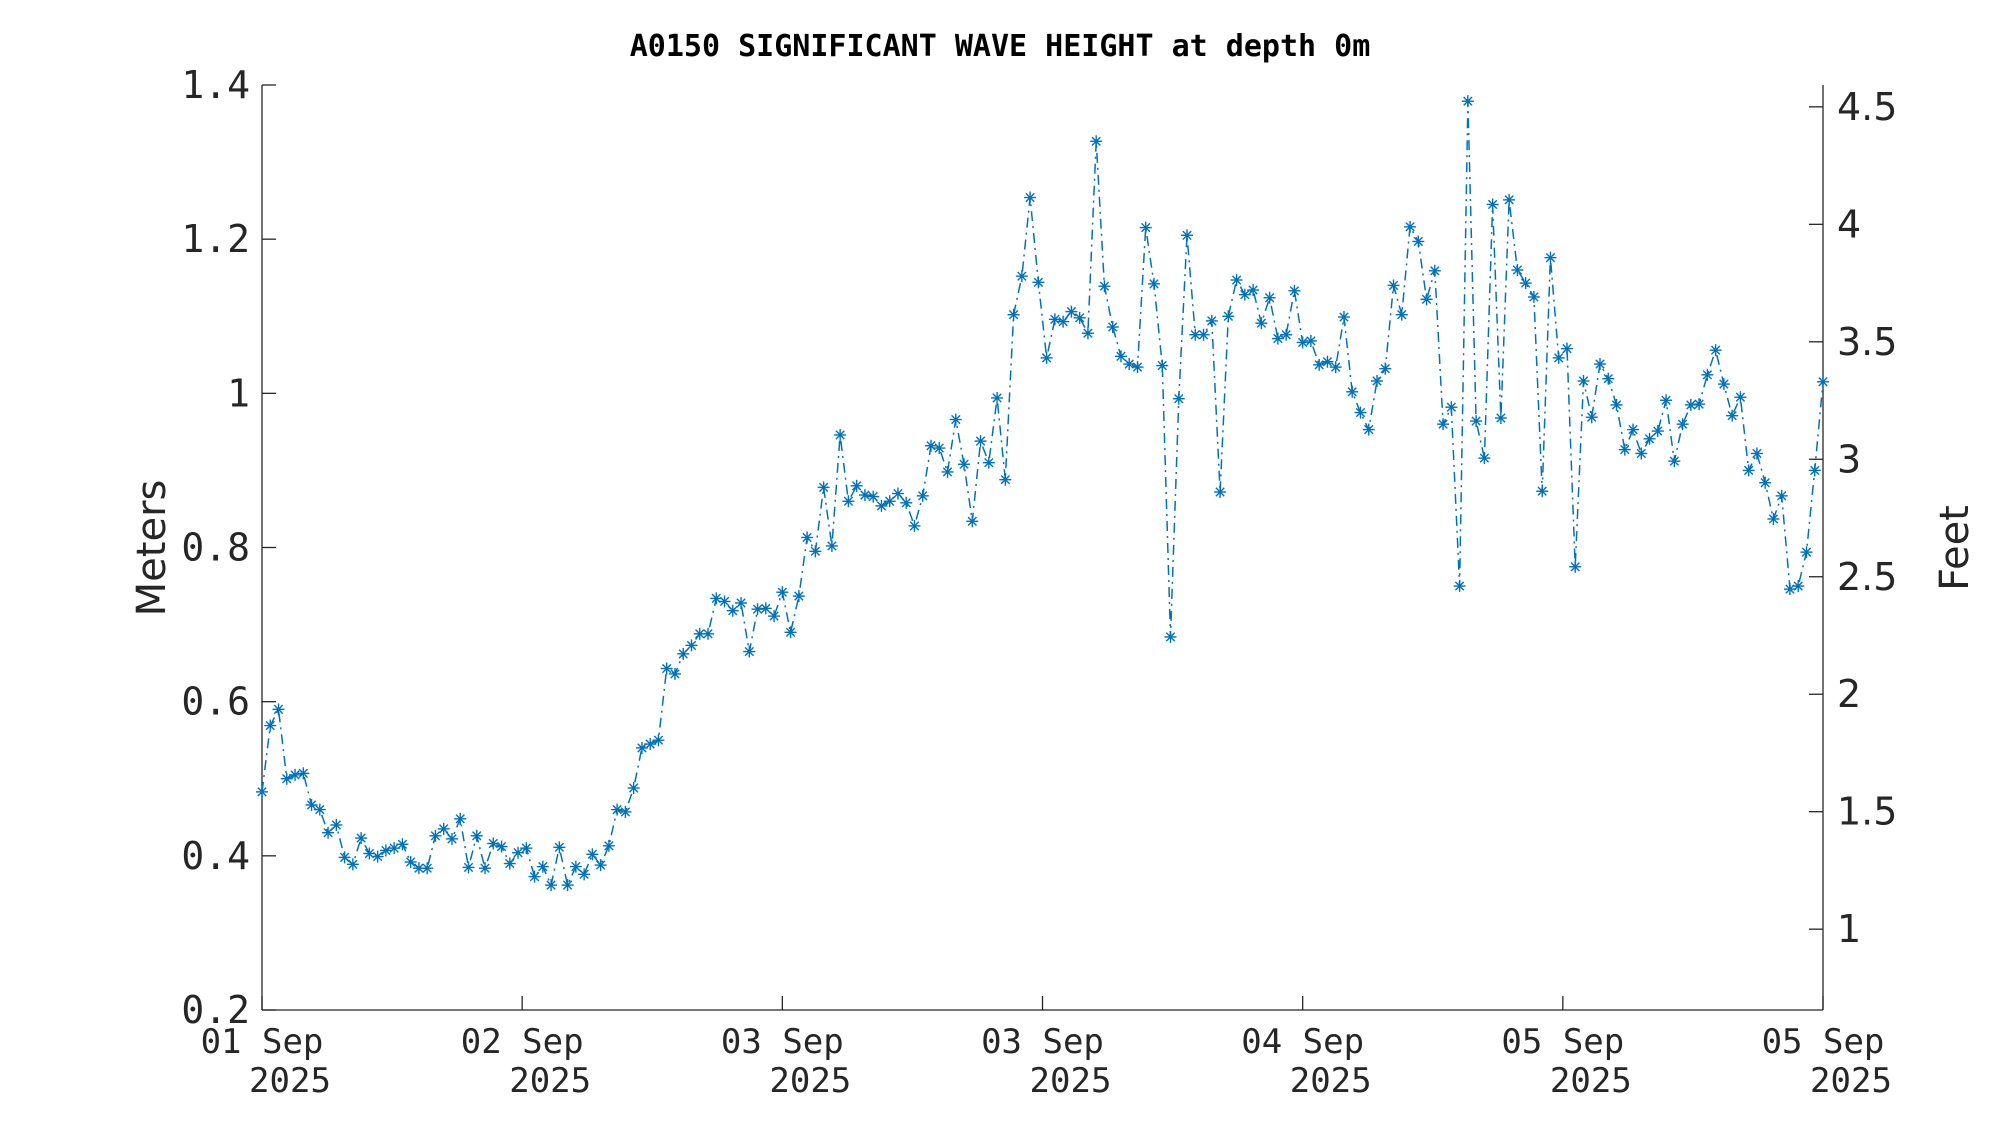 The width and height of the screenshot is (2000, 1125). I want to click on left-tick-label: 1, so click(238, 393).